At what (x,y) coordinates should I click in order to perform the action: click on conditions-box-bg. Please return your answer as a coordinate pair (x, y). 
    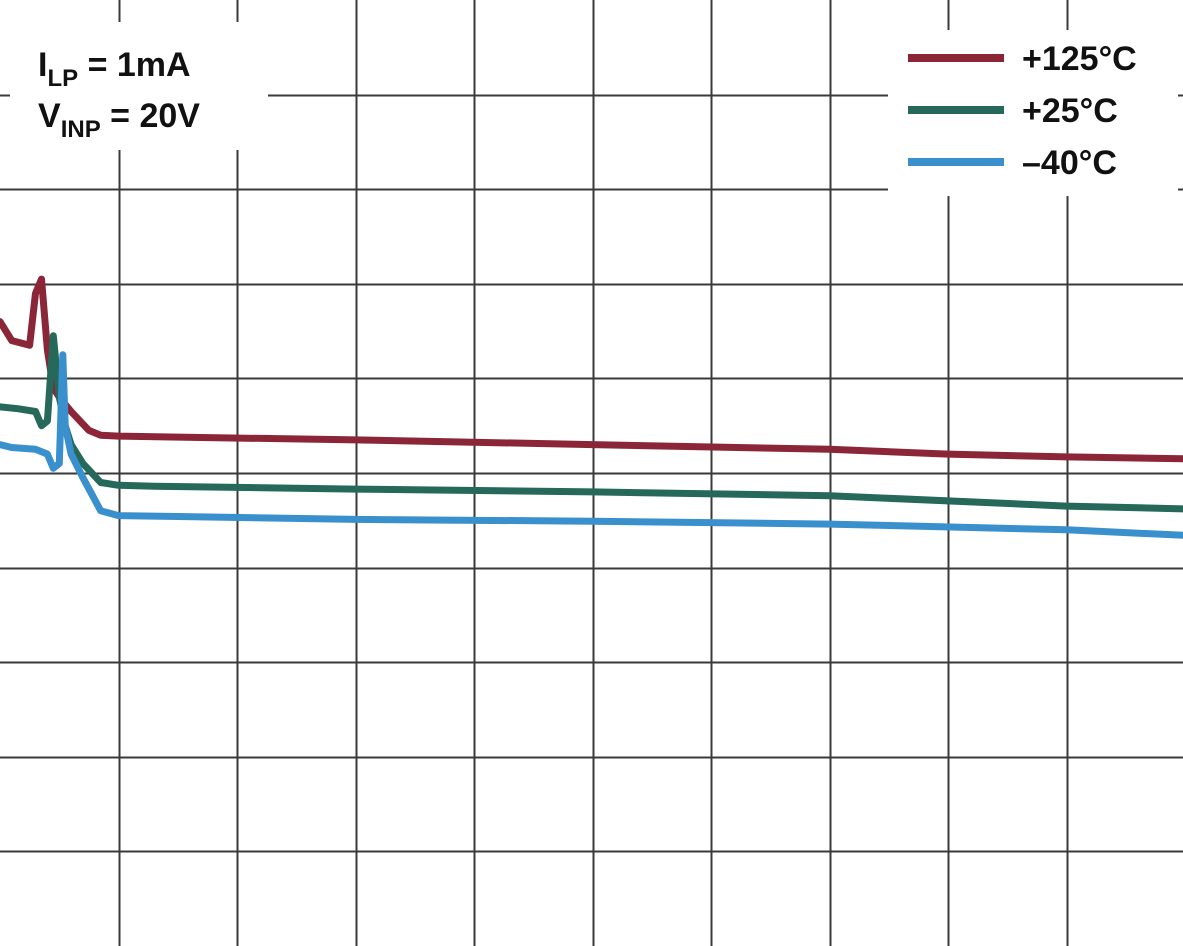
    Looking at the image, I should click on (139, 86).